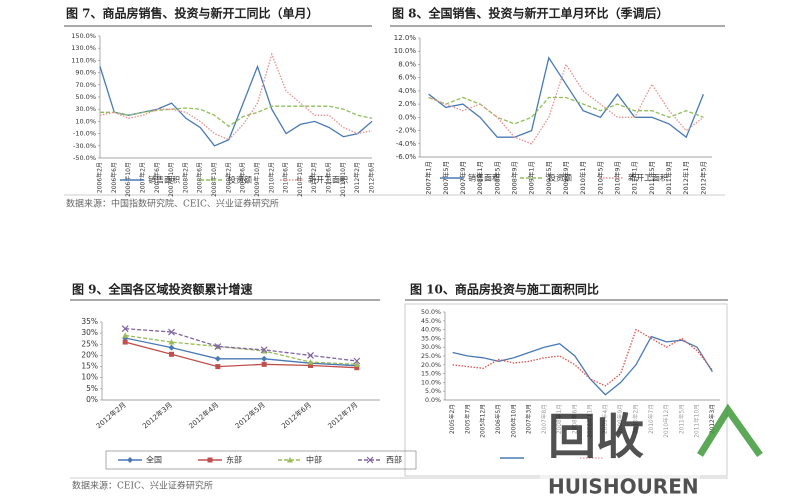  What do you see at coordinates (85, 73) in the screenshot?
I see `y-tick-label: 90.0%` at bounding box center [85, 73].